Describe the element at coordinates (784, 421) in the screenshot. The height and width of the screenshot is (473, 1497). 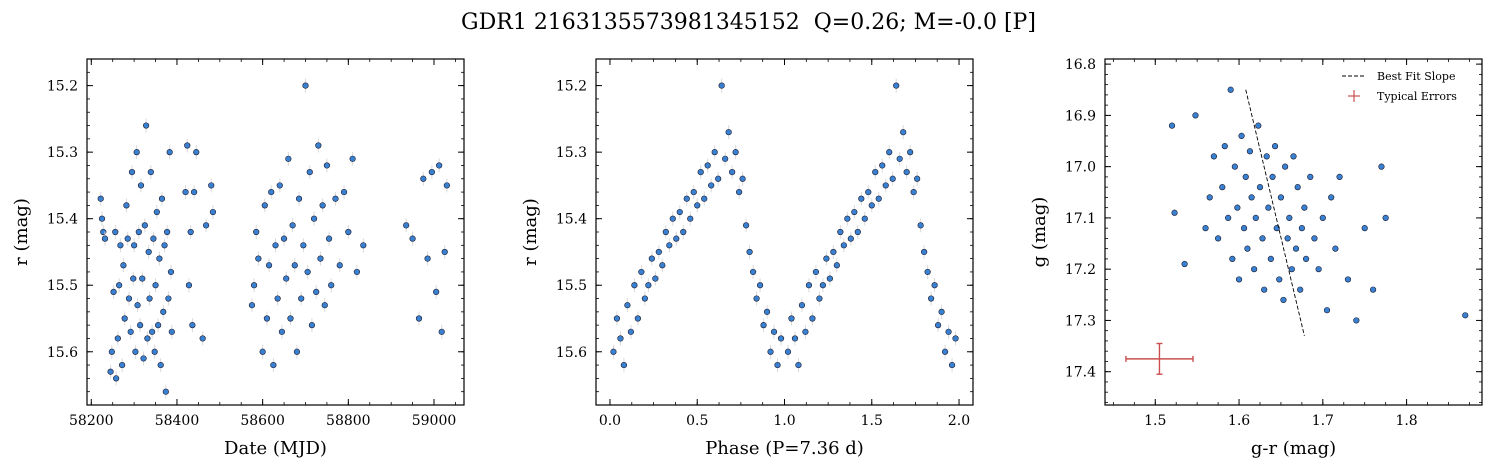
I see `x-tick-label: 1.0` at that location.